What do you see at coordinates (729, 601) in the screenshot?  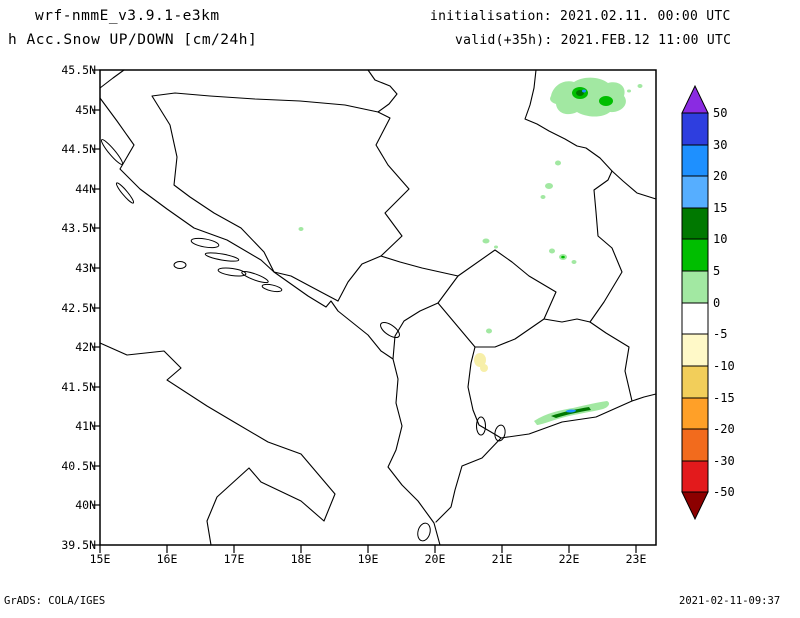 I see `plot-timestamp: 2021-02-11-09:37` at bounding box center [729, 601].